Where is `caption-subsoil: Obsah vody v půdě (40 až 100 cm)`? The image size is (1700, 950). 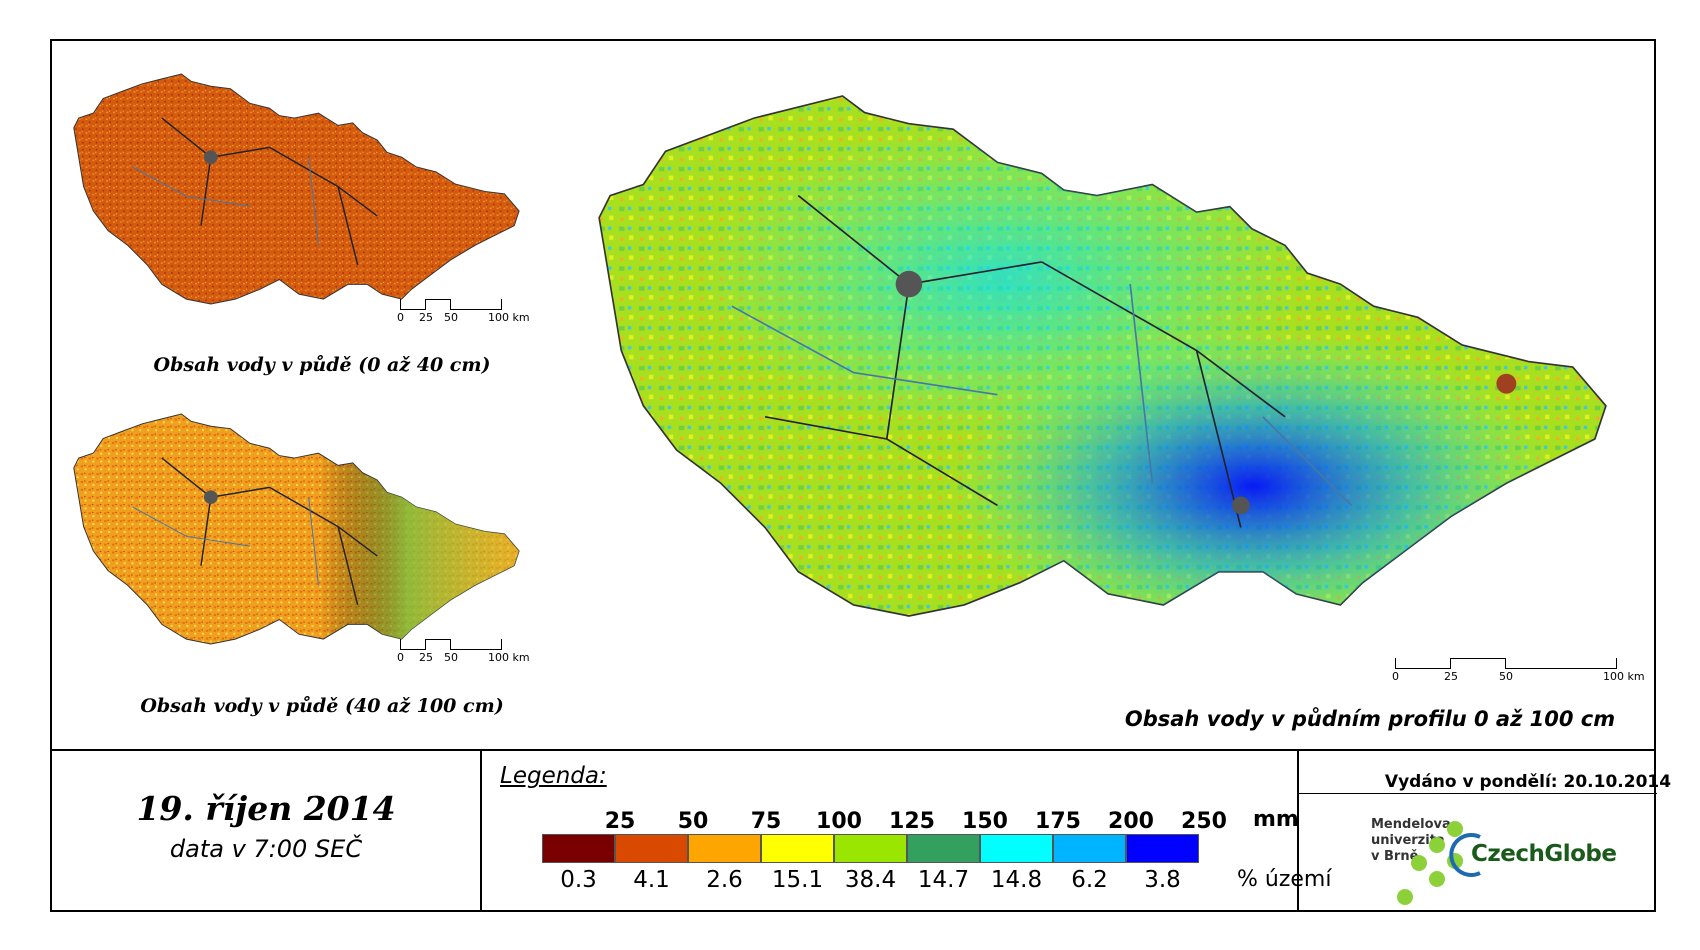
caption-subsoil: Obsah vody v půdě (40 až 100 cm) is located at coordinates (322, 706).